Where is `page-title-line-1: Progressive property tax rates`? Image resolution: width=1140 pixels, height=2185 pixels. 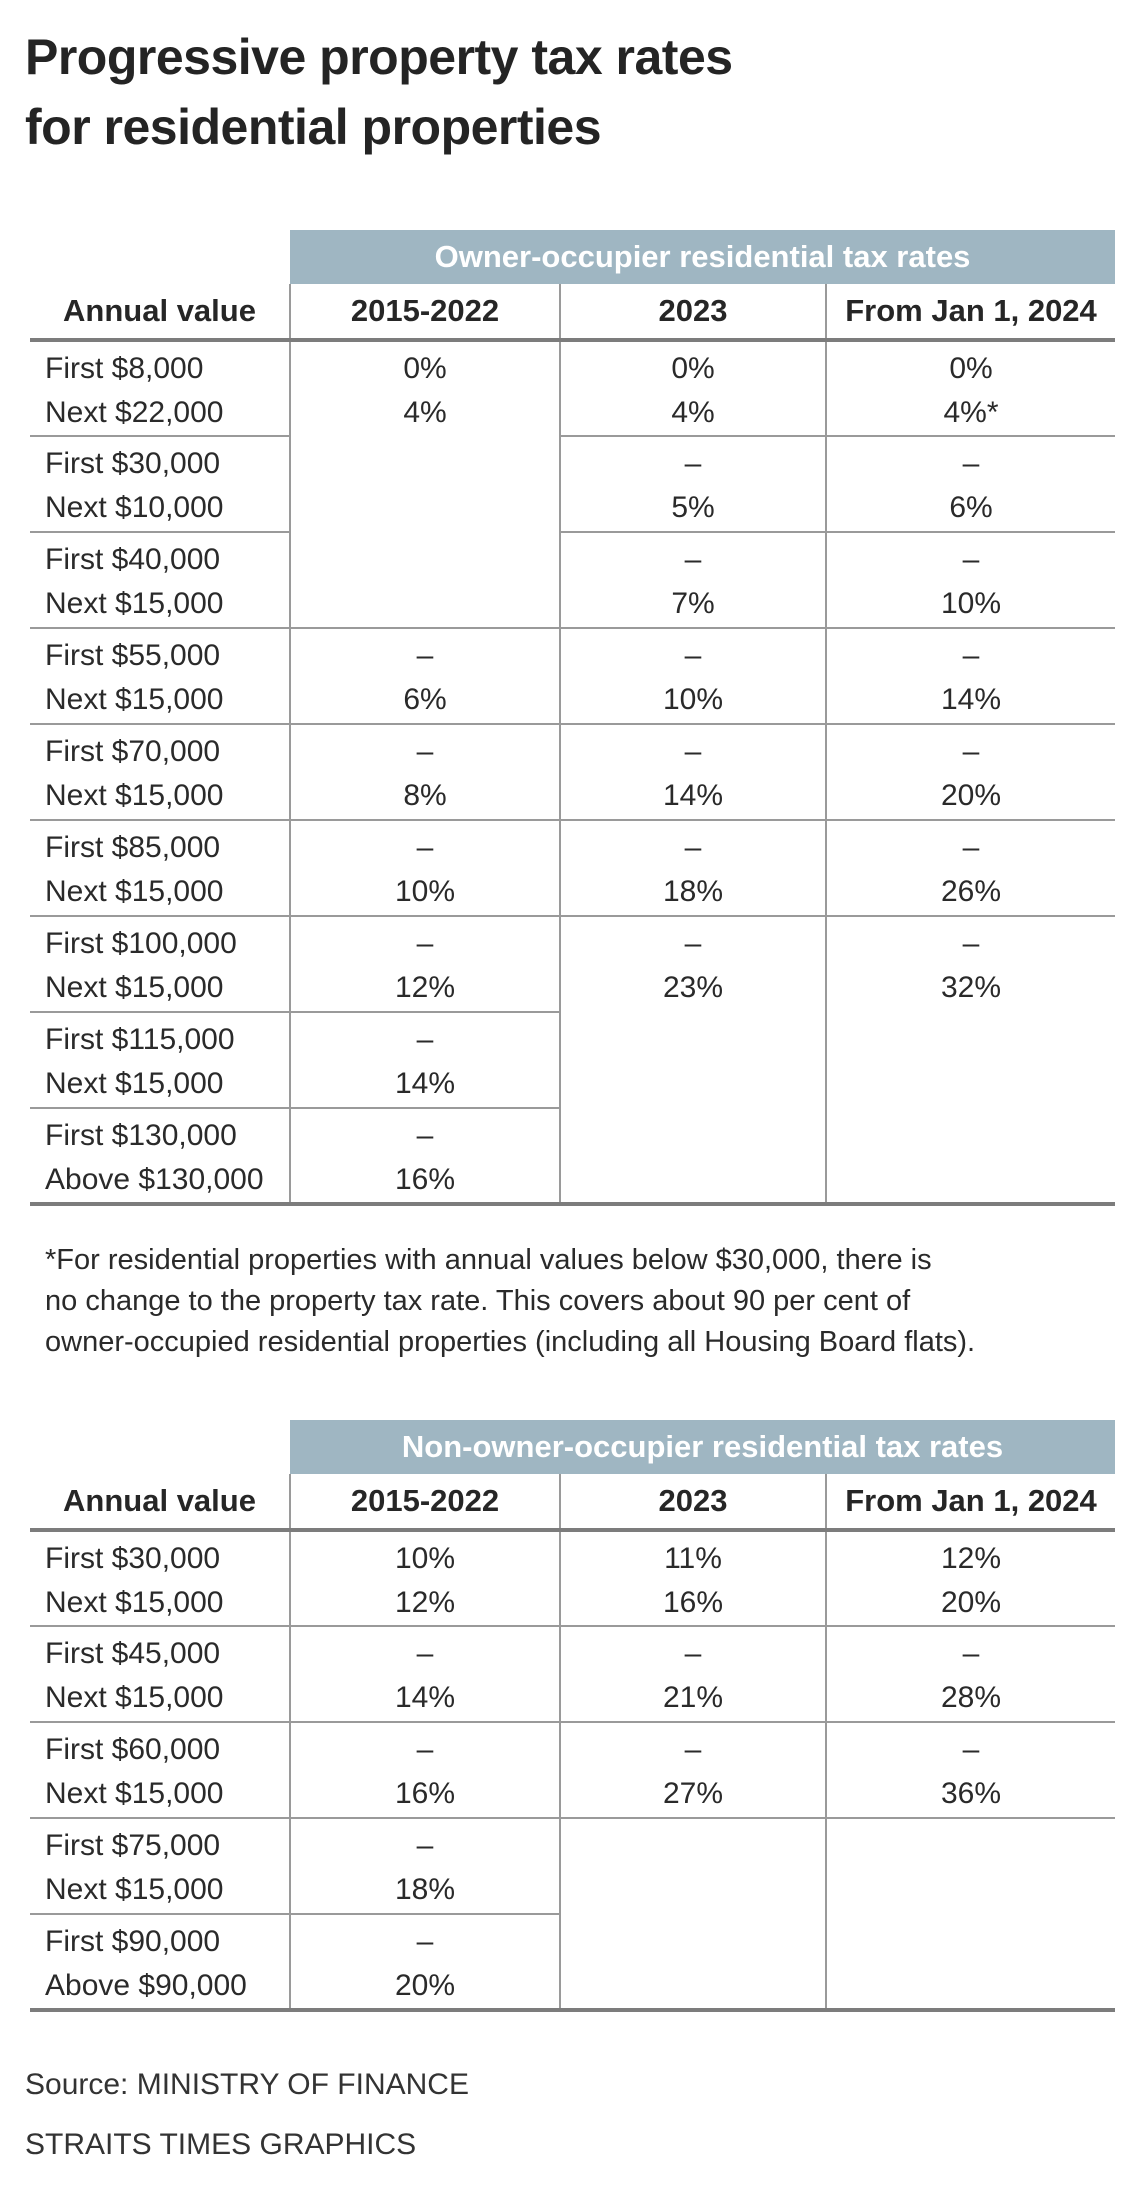 page-title-line-1: Progressive property tax rates is located at coordinates (379, 57).